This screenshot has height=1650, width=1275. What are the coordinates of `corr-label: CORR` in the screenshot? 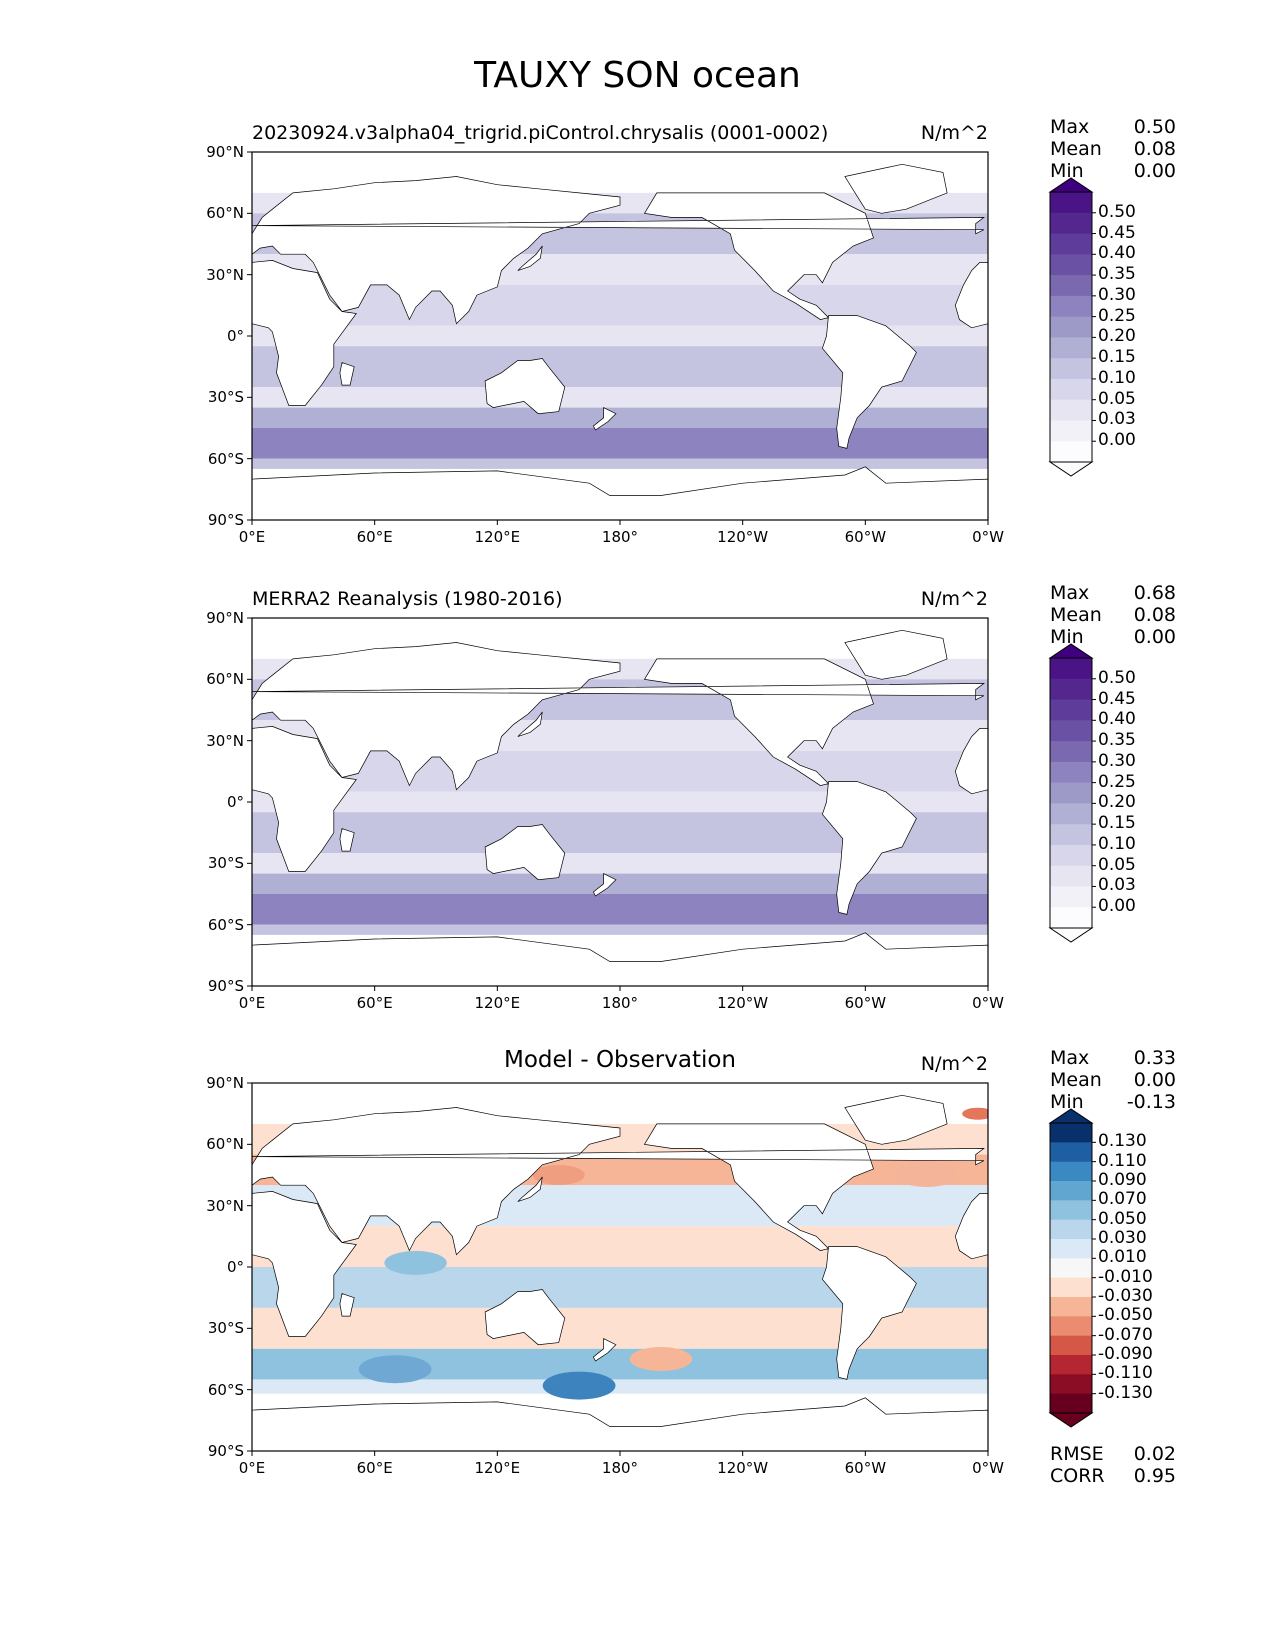 It's located at (1077, 1476).